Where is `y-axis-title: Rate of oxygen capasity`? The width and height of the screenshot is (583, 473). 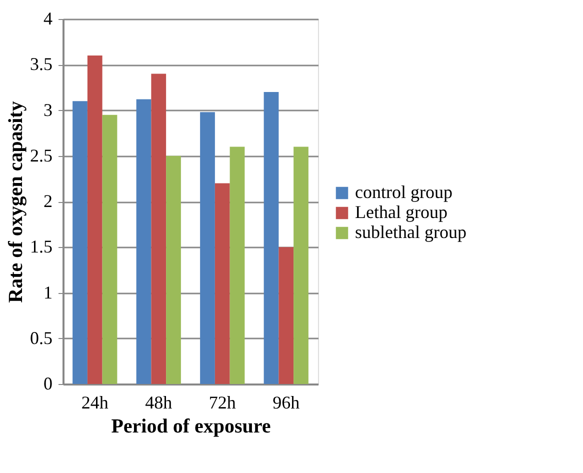
y-axis-title: Rate of oxygen capasity is located at coordinates (16, 202).